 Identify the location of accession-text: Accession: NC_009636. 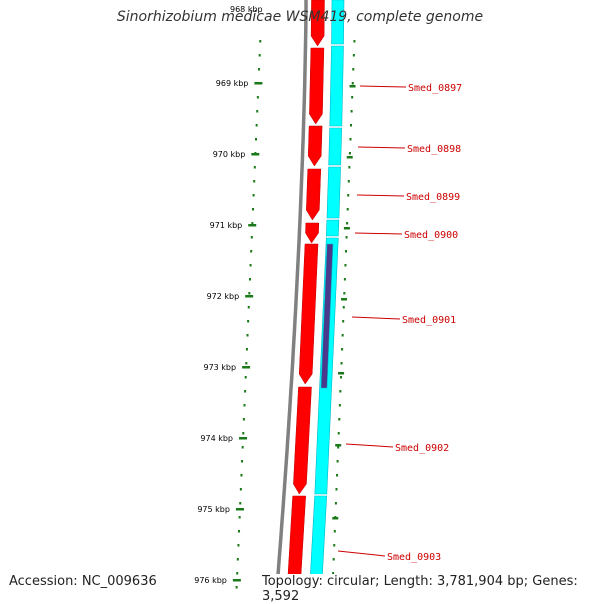
(83, 581).